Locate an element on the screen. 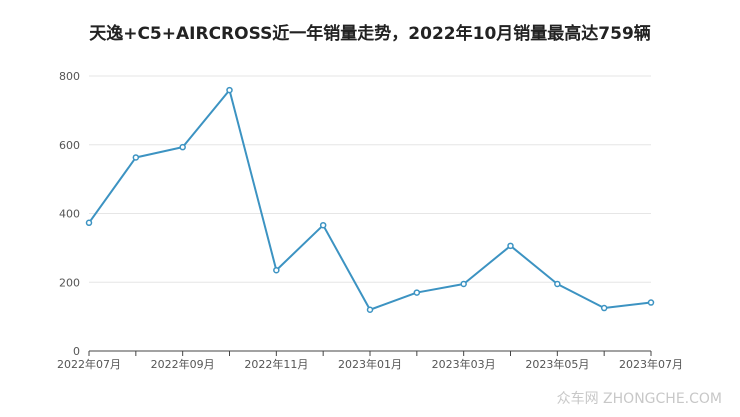 This screenshot has width=740, height=417. data-point-2023年06月 is located at coordinates (604, 308).